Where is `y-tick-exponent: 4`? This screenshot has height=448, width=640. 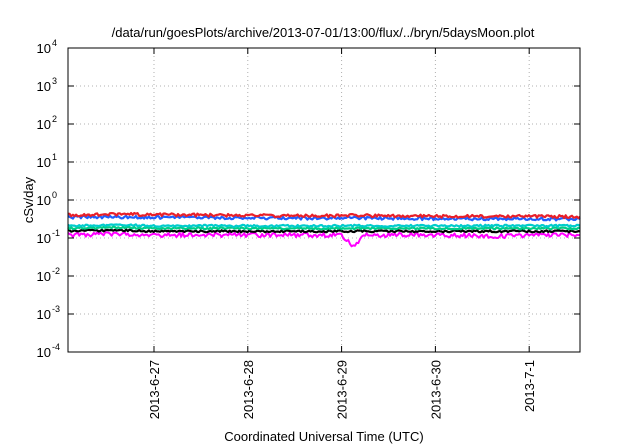 y-tick-exponent: 4 is located at coordinates (54, 43).